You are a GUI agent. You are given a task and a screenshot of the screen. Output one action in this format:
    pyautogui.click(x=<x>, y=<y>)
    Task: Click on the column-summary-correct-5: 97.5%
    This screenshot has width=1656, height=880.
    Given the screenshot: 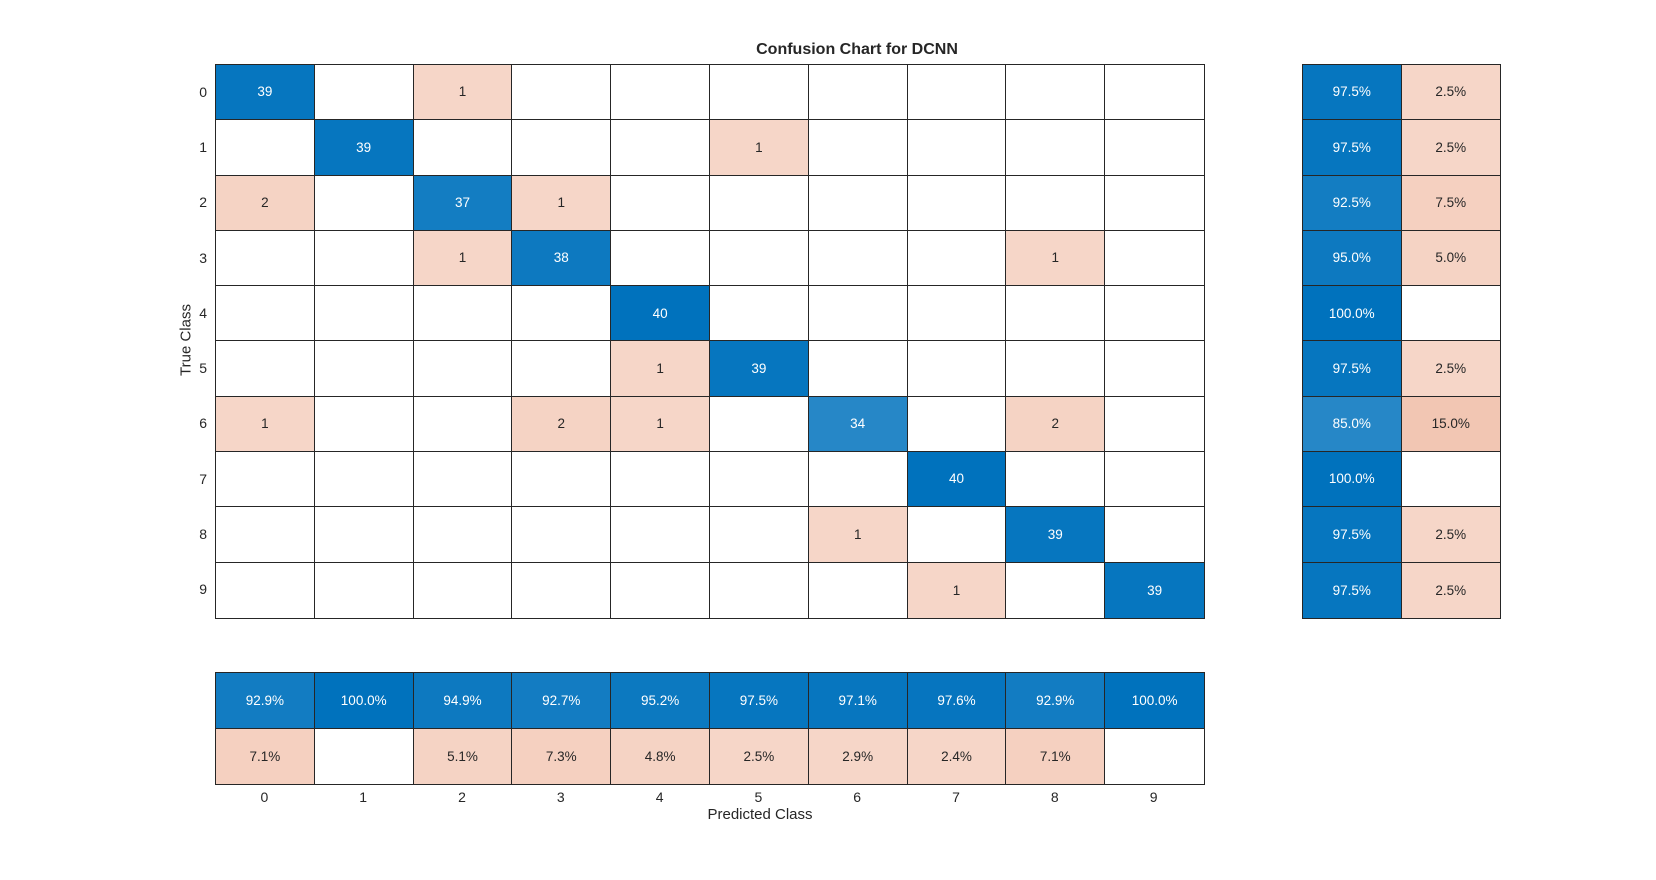 What is the action you would take?
    pyautogui.click(x=759, y=701)
    